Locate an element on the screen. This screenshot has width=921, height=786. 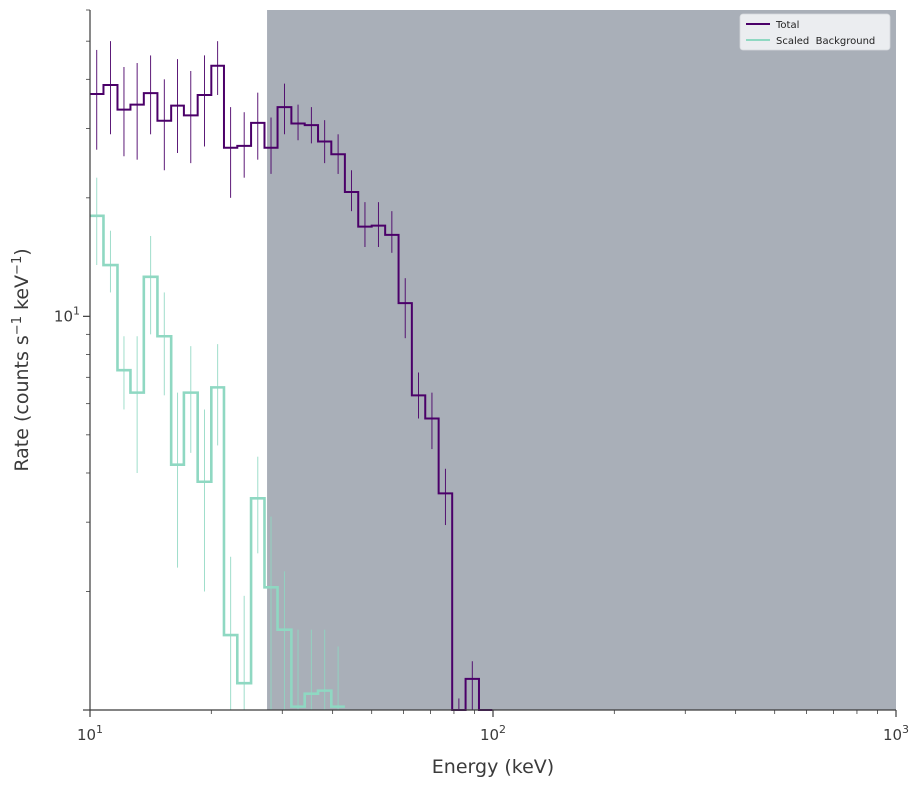
y-tick-label: 101 is located at coordinates (67, 314).